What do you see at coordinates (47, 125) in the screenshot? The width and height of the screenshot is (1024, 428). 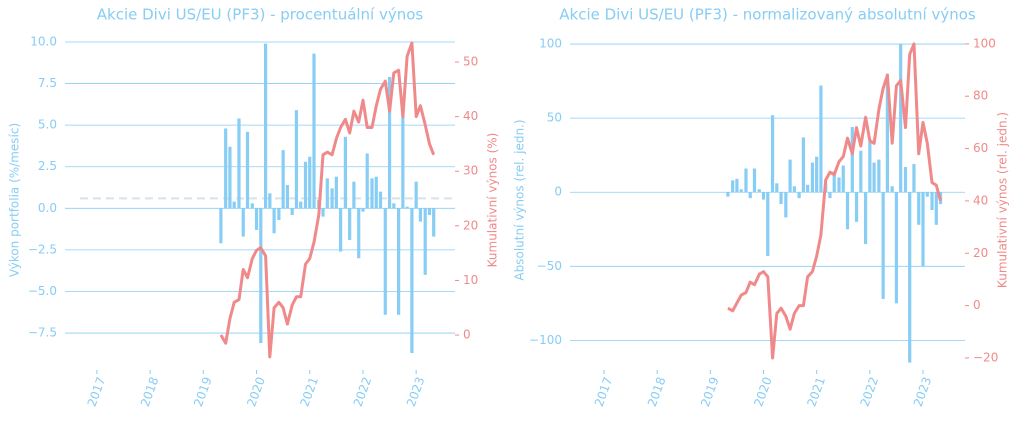 I see `y-tick-label: 5.0` at bounding box center [47, 125].